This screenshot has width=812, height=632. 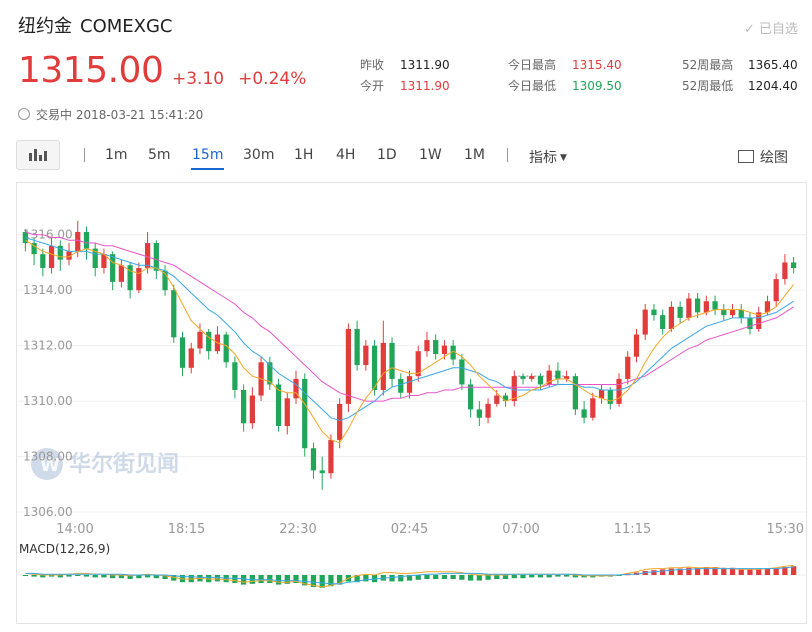 What do you see at coordinates (48, 457) in the screenshot?
I see `y-tick-label: 1308.00` at bounding box center [48, 457].